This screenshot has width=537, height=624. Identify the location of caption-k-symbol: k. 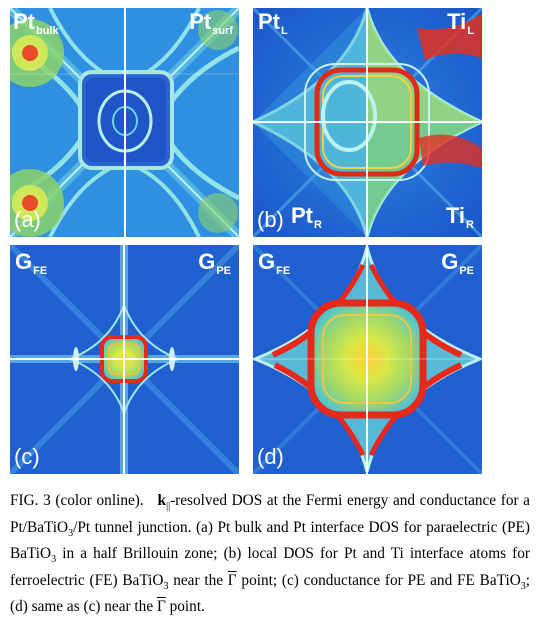
(162, 500).